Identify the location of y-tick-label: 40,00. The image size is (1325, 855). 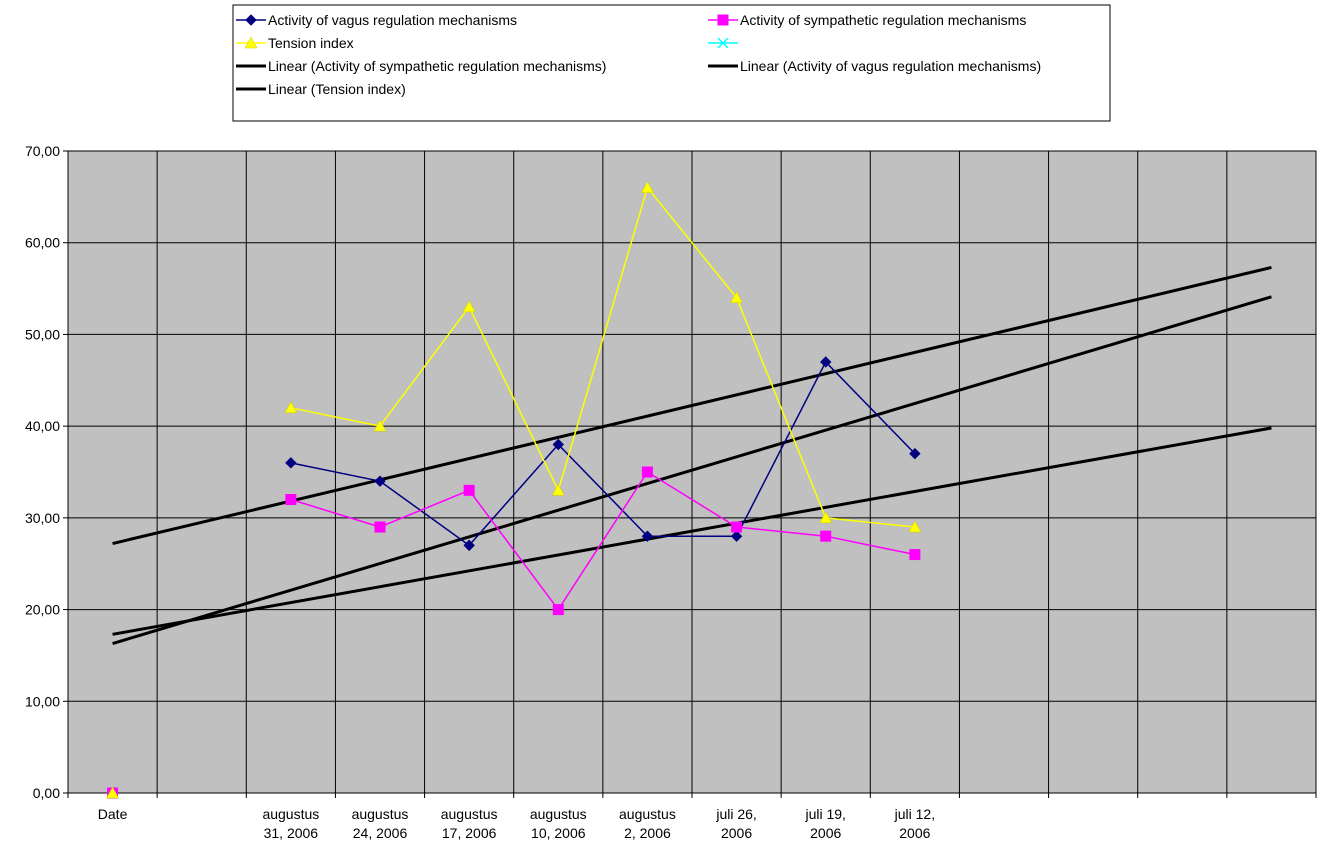
(42, 426).